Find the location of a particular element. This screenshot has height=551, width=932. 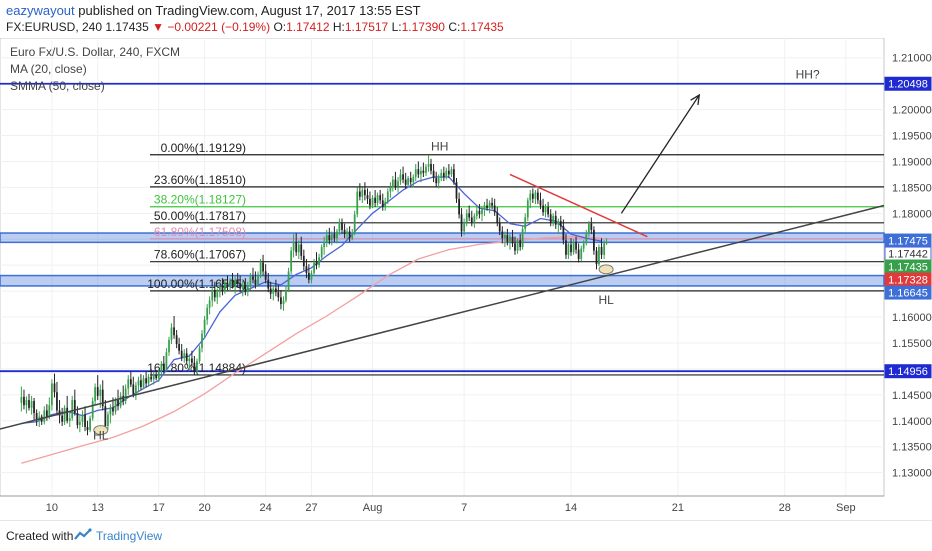

y-tick-label: 1.13500 is located at coordinates (912, 448).